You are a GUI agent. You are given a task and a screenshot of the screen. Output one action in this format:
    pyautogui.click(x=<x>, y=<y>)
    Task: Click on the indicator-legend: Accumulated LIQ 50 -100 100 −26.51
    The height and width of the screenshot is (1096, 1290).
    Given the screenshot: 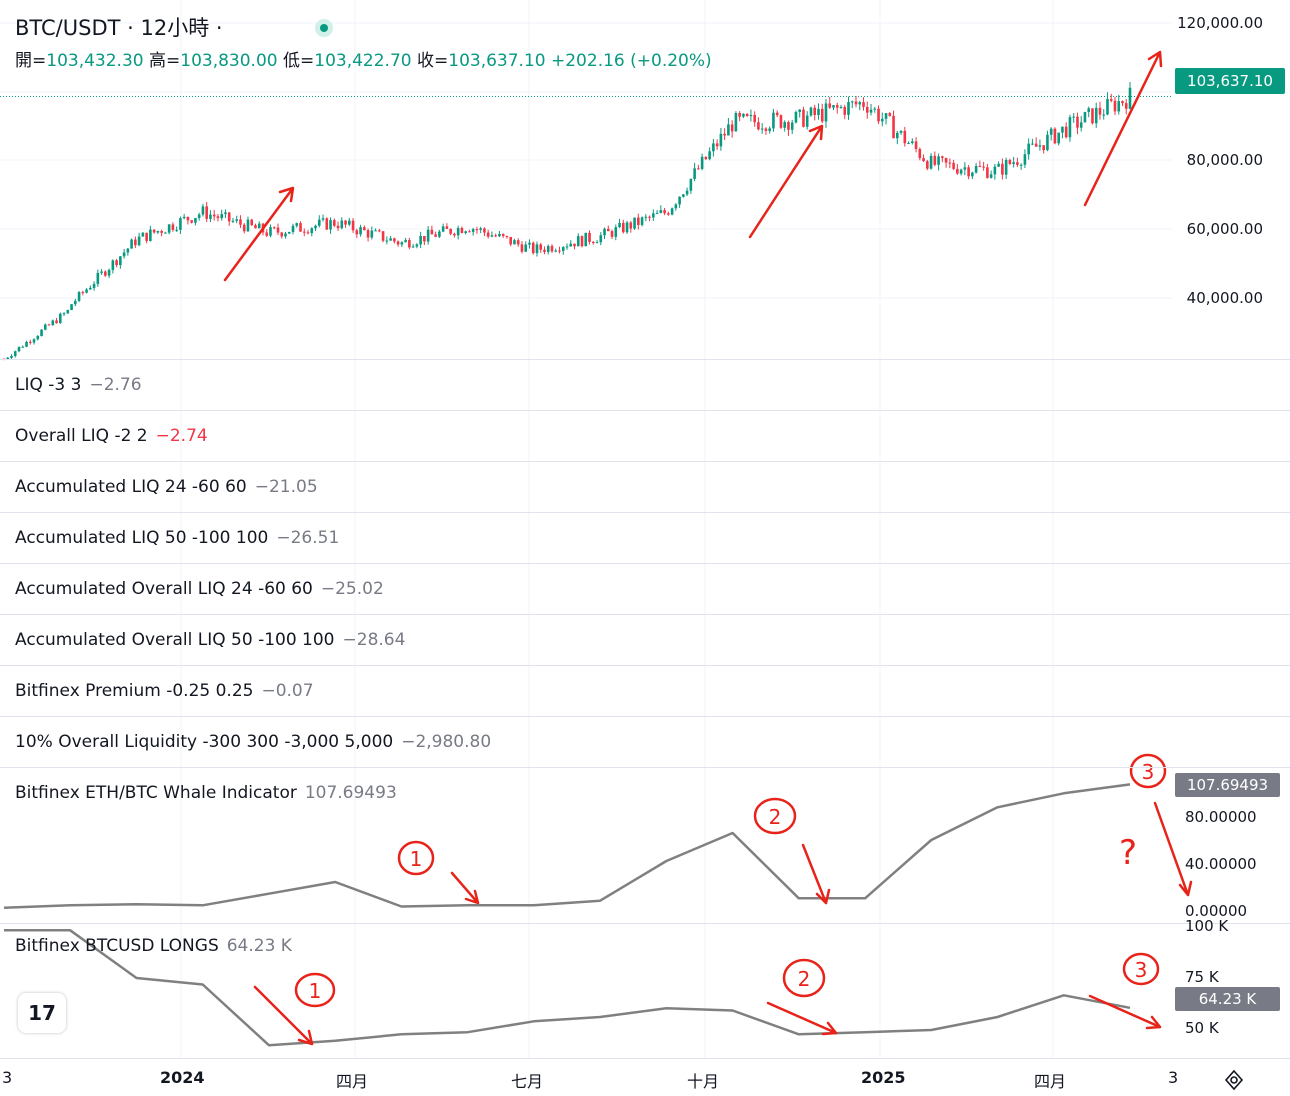 What is the action you would take?
    pyautogui.click(x=177, y=538)
    